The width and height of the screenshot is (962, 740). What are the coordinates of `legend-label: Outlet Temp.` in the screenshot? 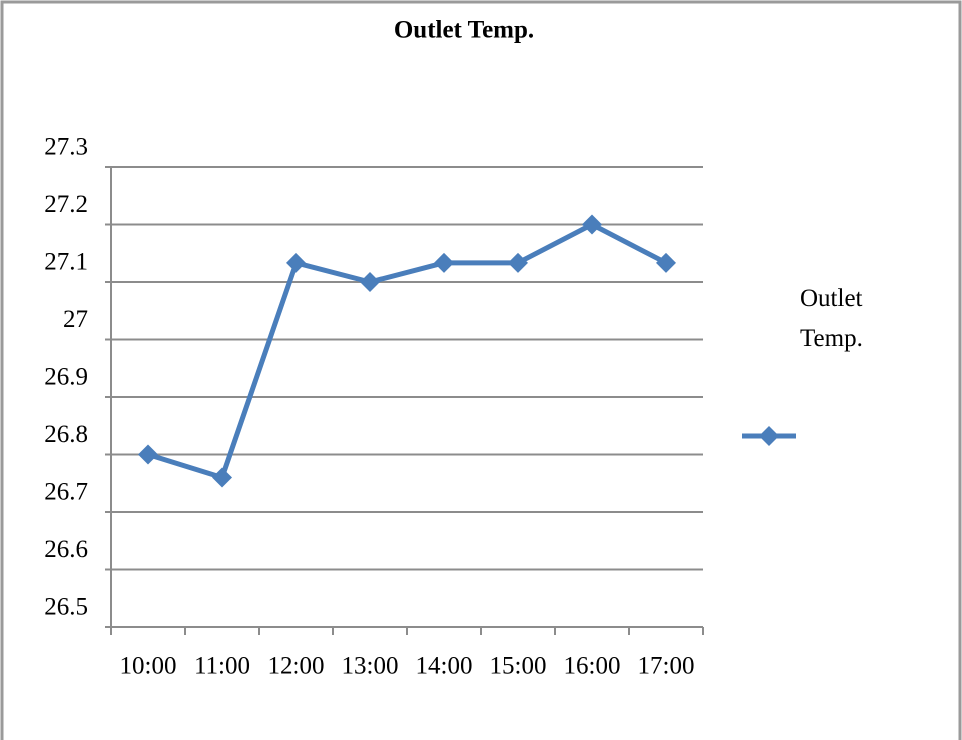 It's located at (834, 318).